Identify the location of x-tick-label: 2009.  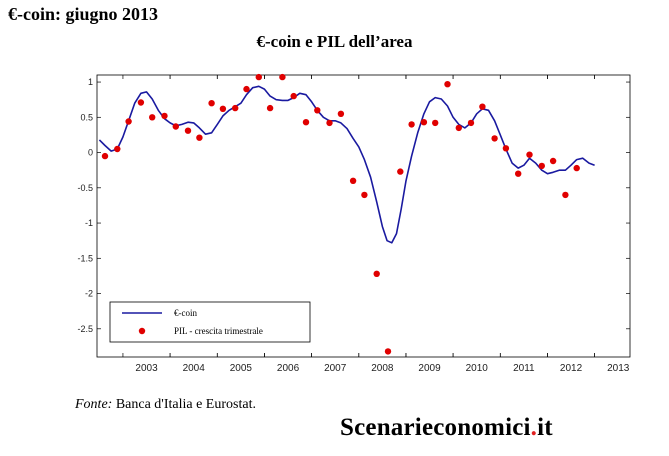
(429, 368).